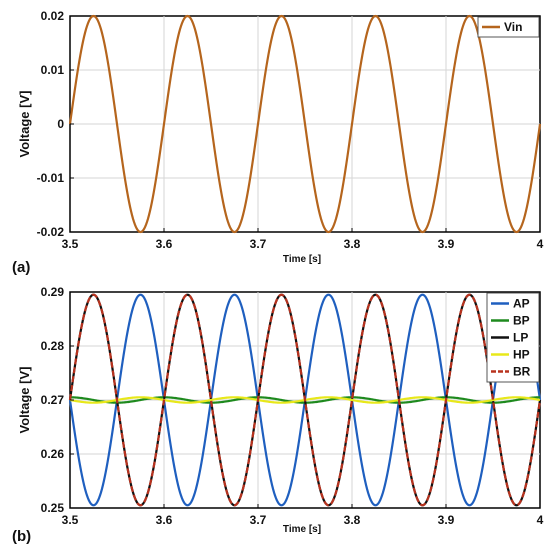  Describe the element at coordinates (21, 536) in the screenshot. I see `panel-b-panel-label: (b)` at that location.